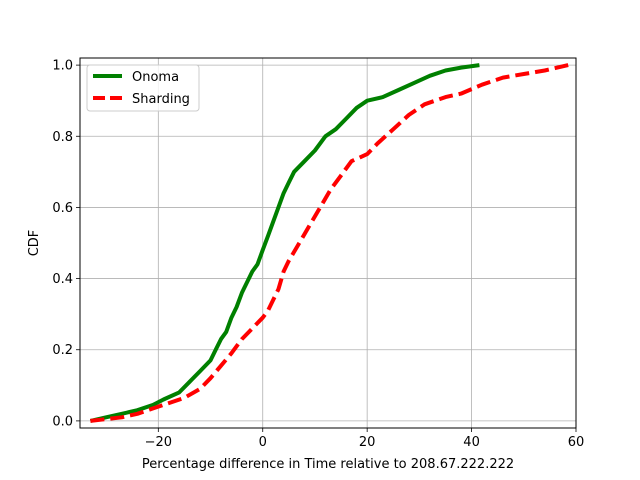 This screenshot has width=640, height=480. I want to click on y-tick-label: 0.4, so click(62, 279).